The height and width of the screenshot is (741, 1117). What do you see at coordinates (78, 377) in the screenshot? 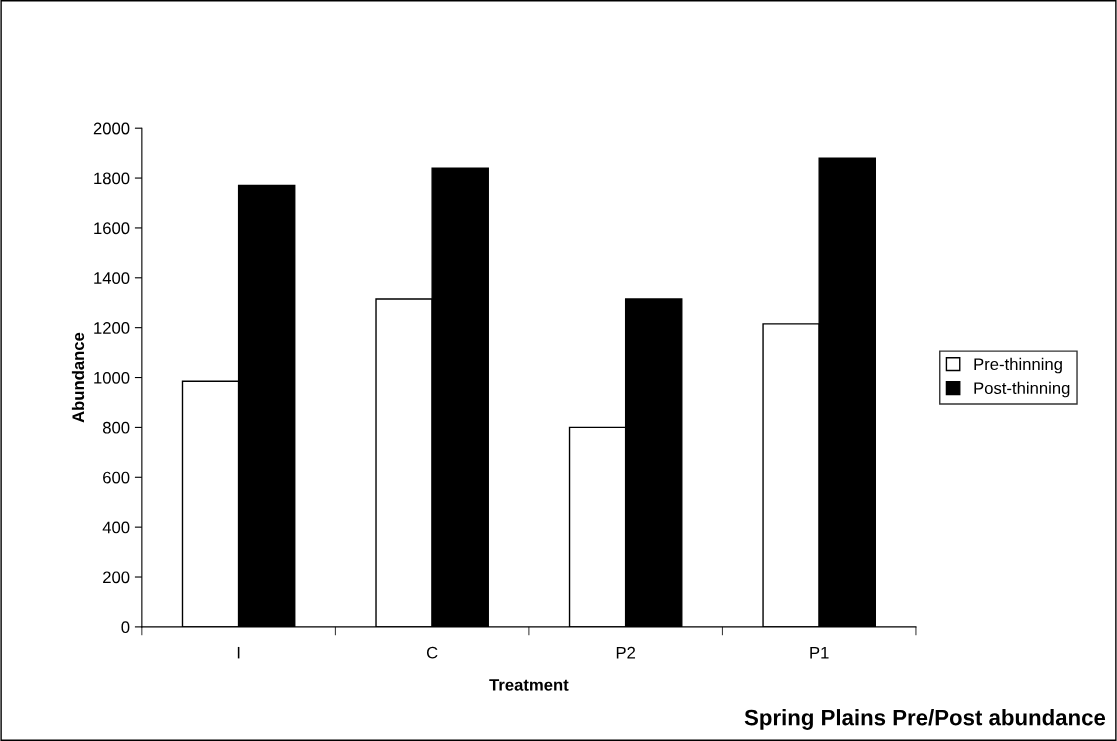
I see `y-axis-title: Abundance` at bounding box center [78, 377].